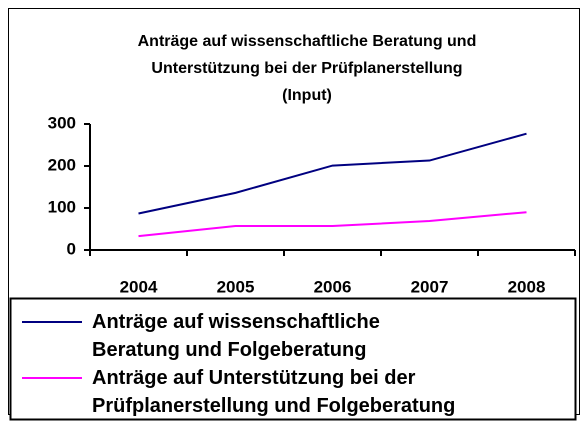 The height and width of the screenshot is (423, 588). What do you see at coordinates (62, 122) in the screenshot?
I see `y-tick-label: 300` at bounding box center [62, 122].